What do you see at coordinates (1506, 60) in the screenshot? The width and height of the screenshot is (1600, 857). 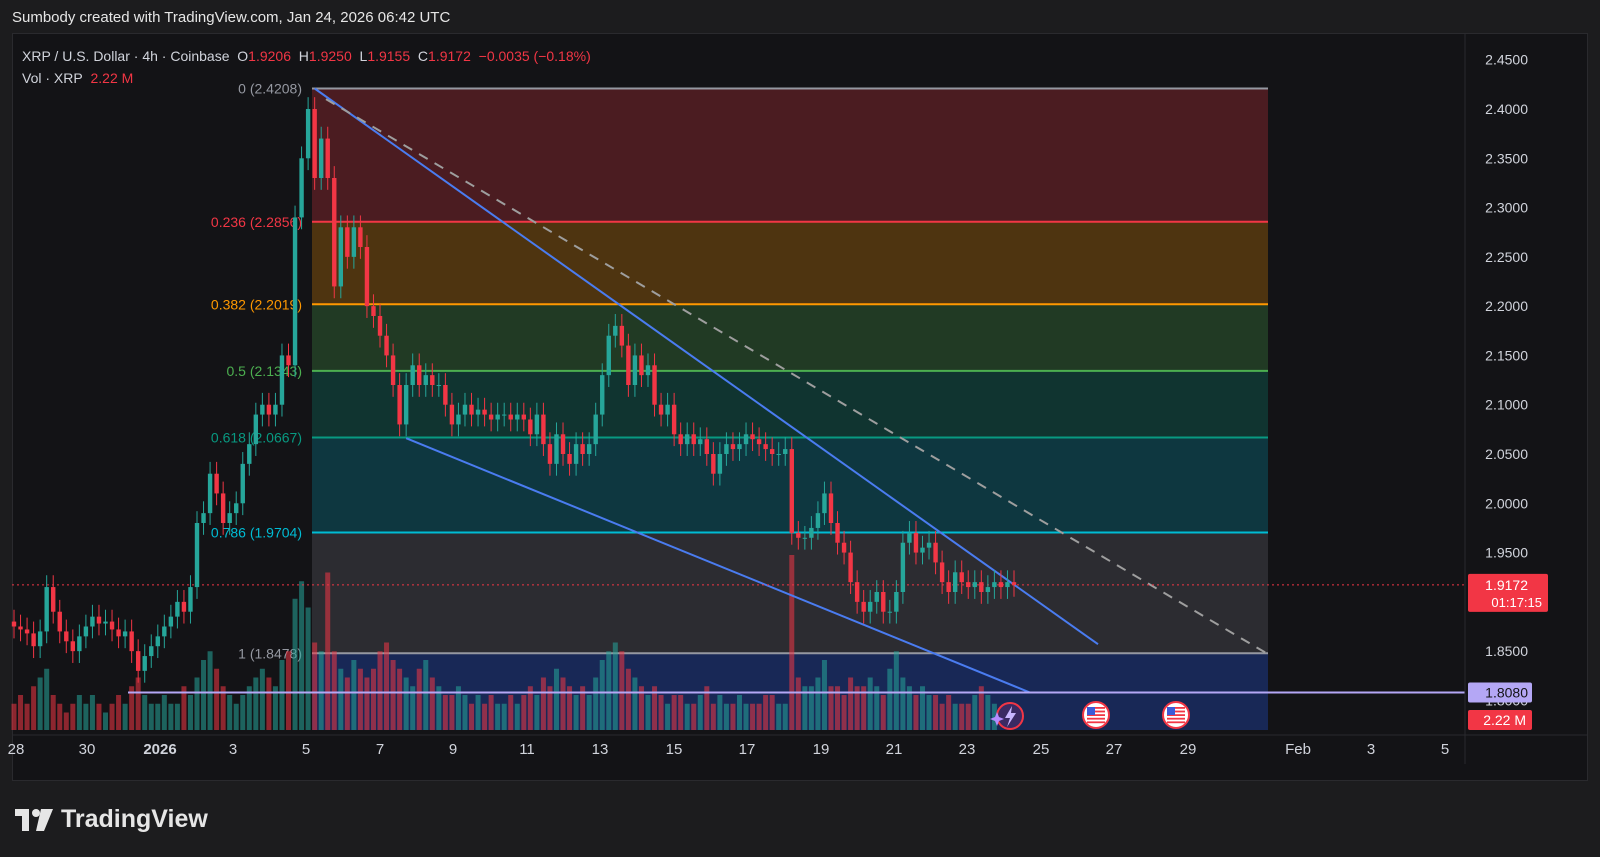 I see `y-tick-label: 2.4500` at bounding box center [1506, 60].